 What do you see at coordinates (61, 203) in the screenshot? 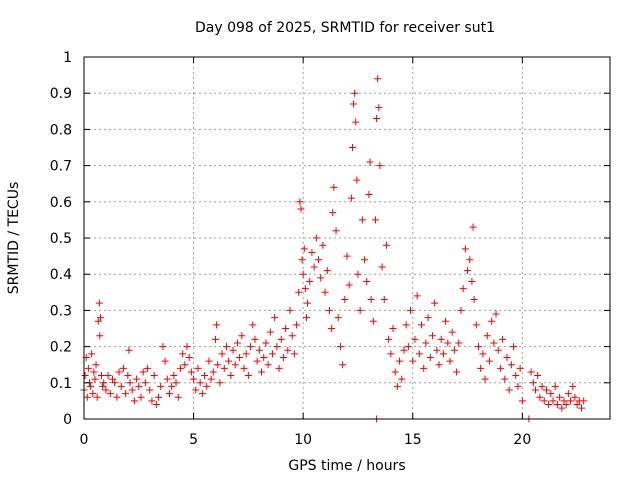
I see `y-tick-label: 0.6` at bounding box center [61, 203].